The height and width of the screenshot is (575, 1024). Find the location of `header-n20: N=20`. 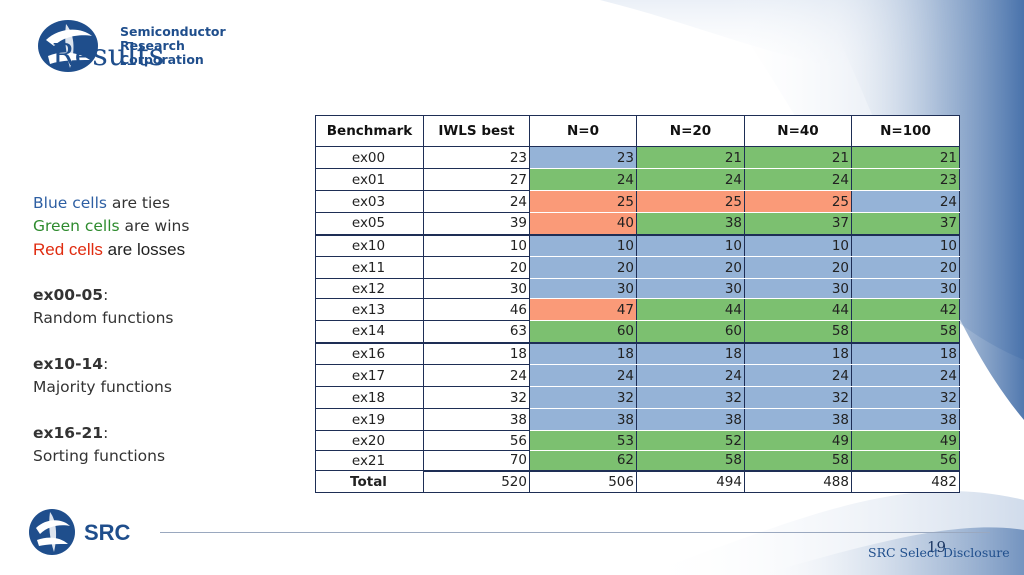

header-n20: N=20 is located at coordinates (690, 131).